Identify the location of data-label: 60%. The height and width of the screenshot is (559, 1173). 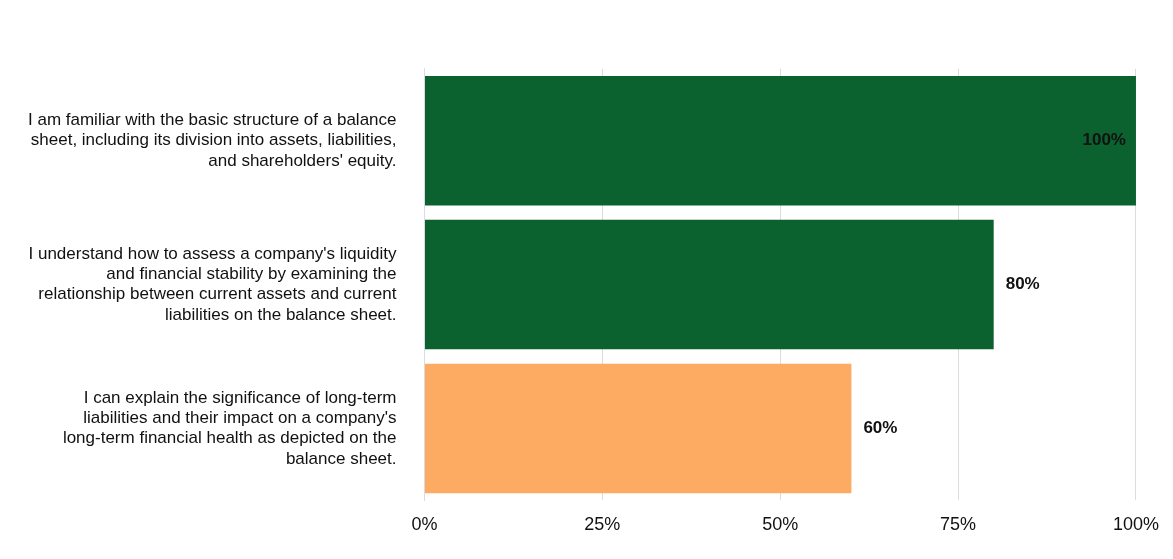
(880, 428).